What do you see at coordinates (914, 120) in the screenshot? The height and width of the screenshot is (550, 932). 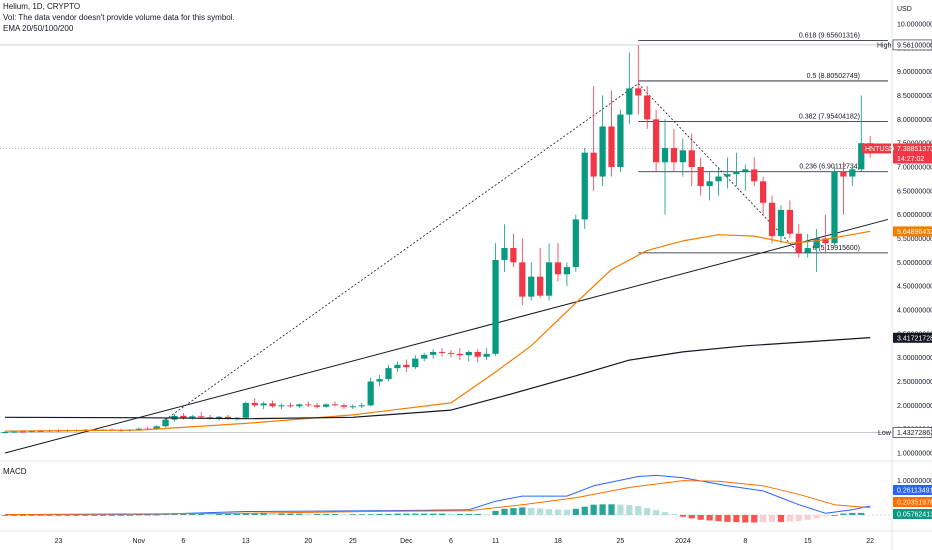 I see `price-tick-label: 8.00000000` at bounding box center [914, 120].